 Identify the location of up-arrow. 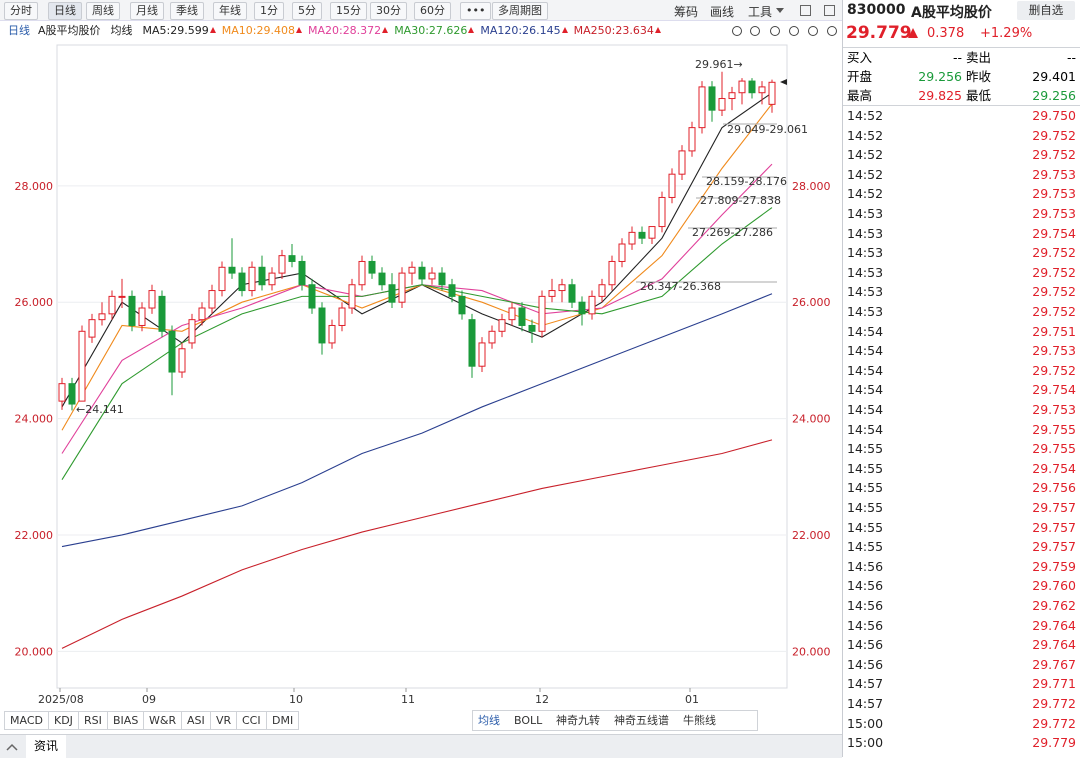
(298, 30).